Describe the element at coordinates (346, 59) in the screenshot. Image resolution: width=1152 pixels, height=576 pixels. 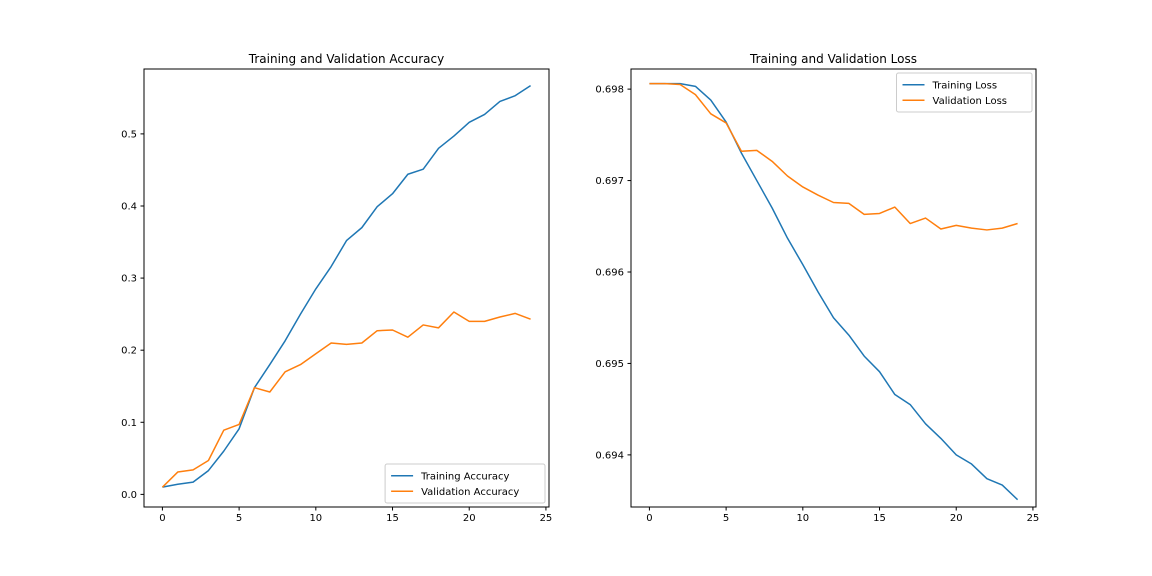
I see `accuracy-chart-title: Training and Validation Accuracy` at that location.